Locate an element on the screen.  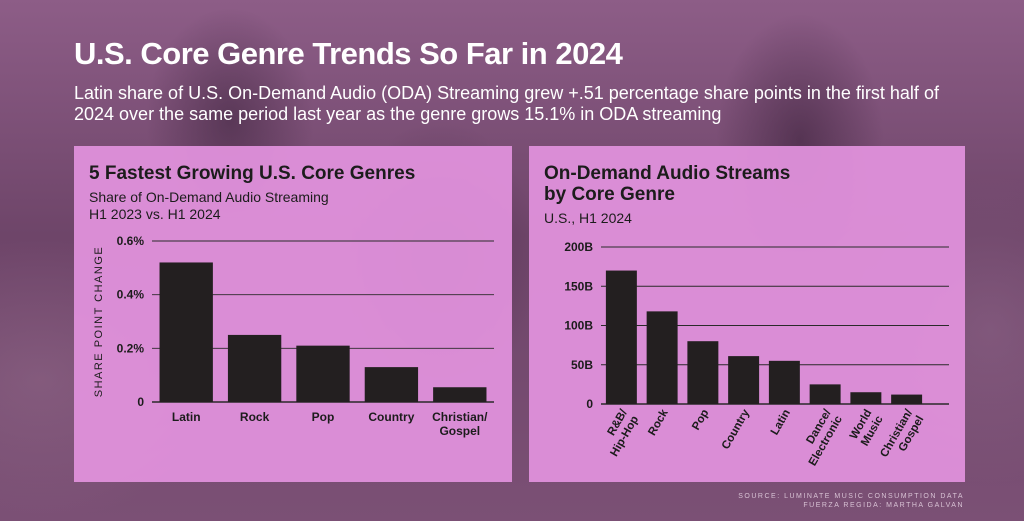
chart-title-line: On-Demand Audio Streams is located at coordinates (667, 173).